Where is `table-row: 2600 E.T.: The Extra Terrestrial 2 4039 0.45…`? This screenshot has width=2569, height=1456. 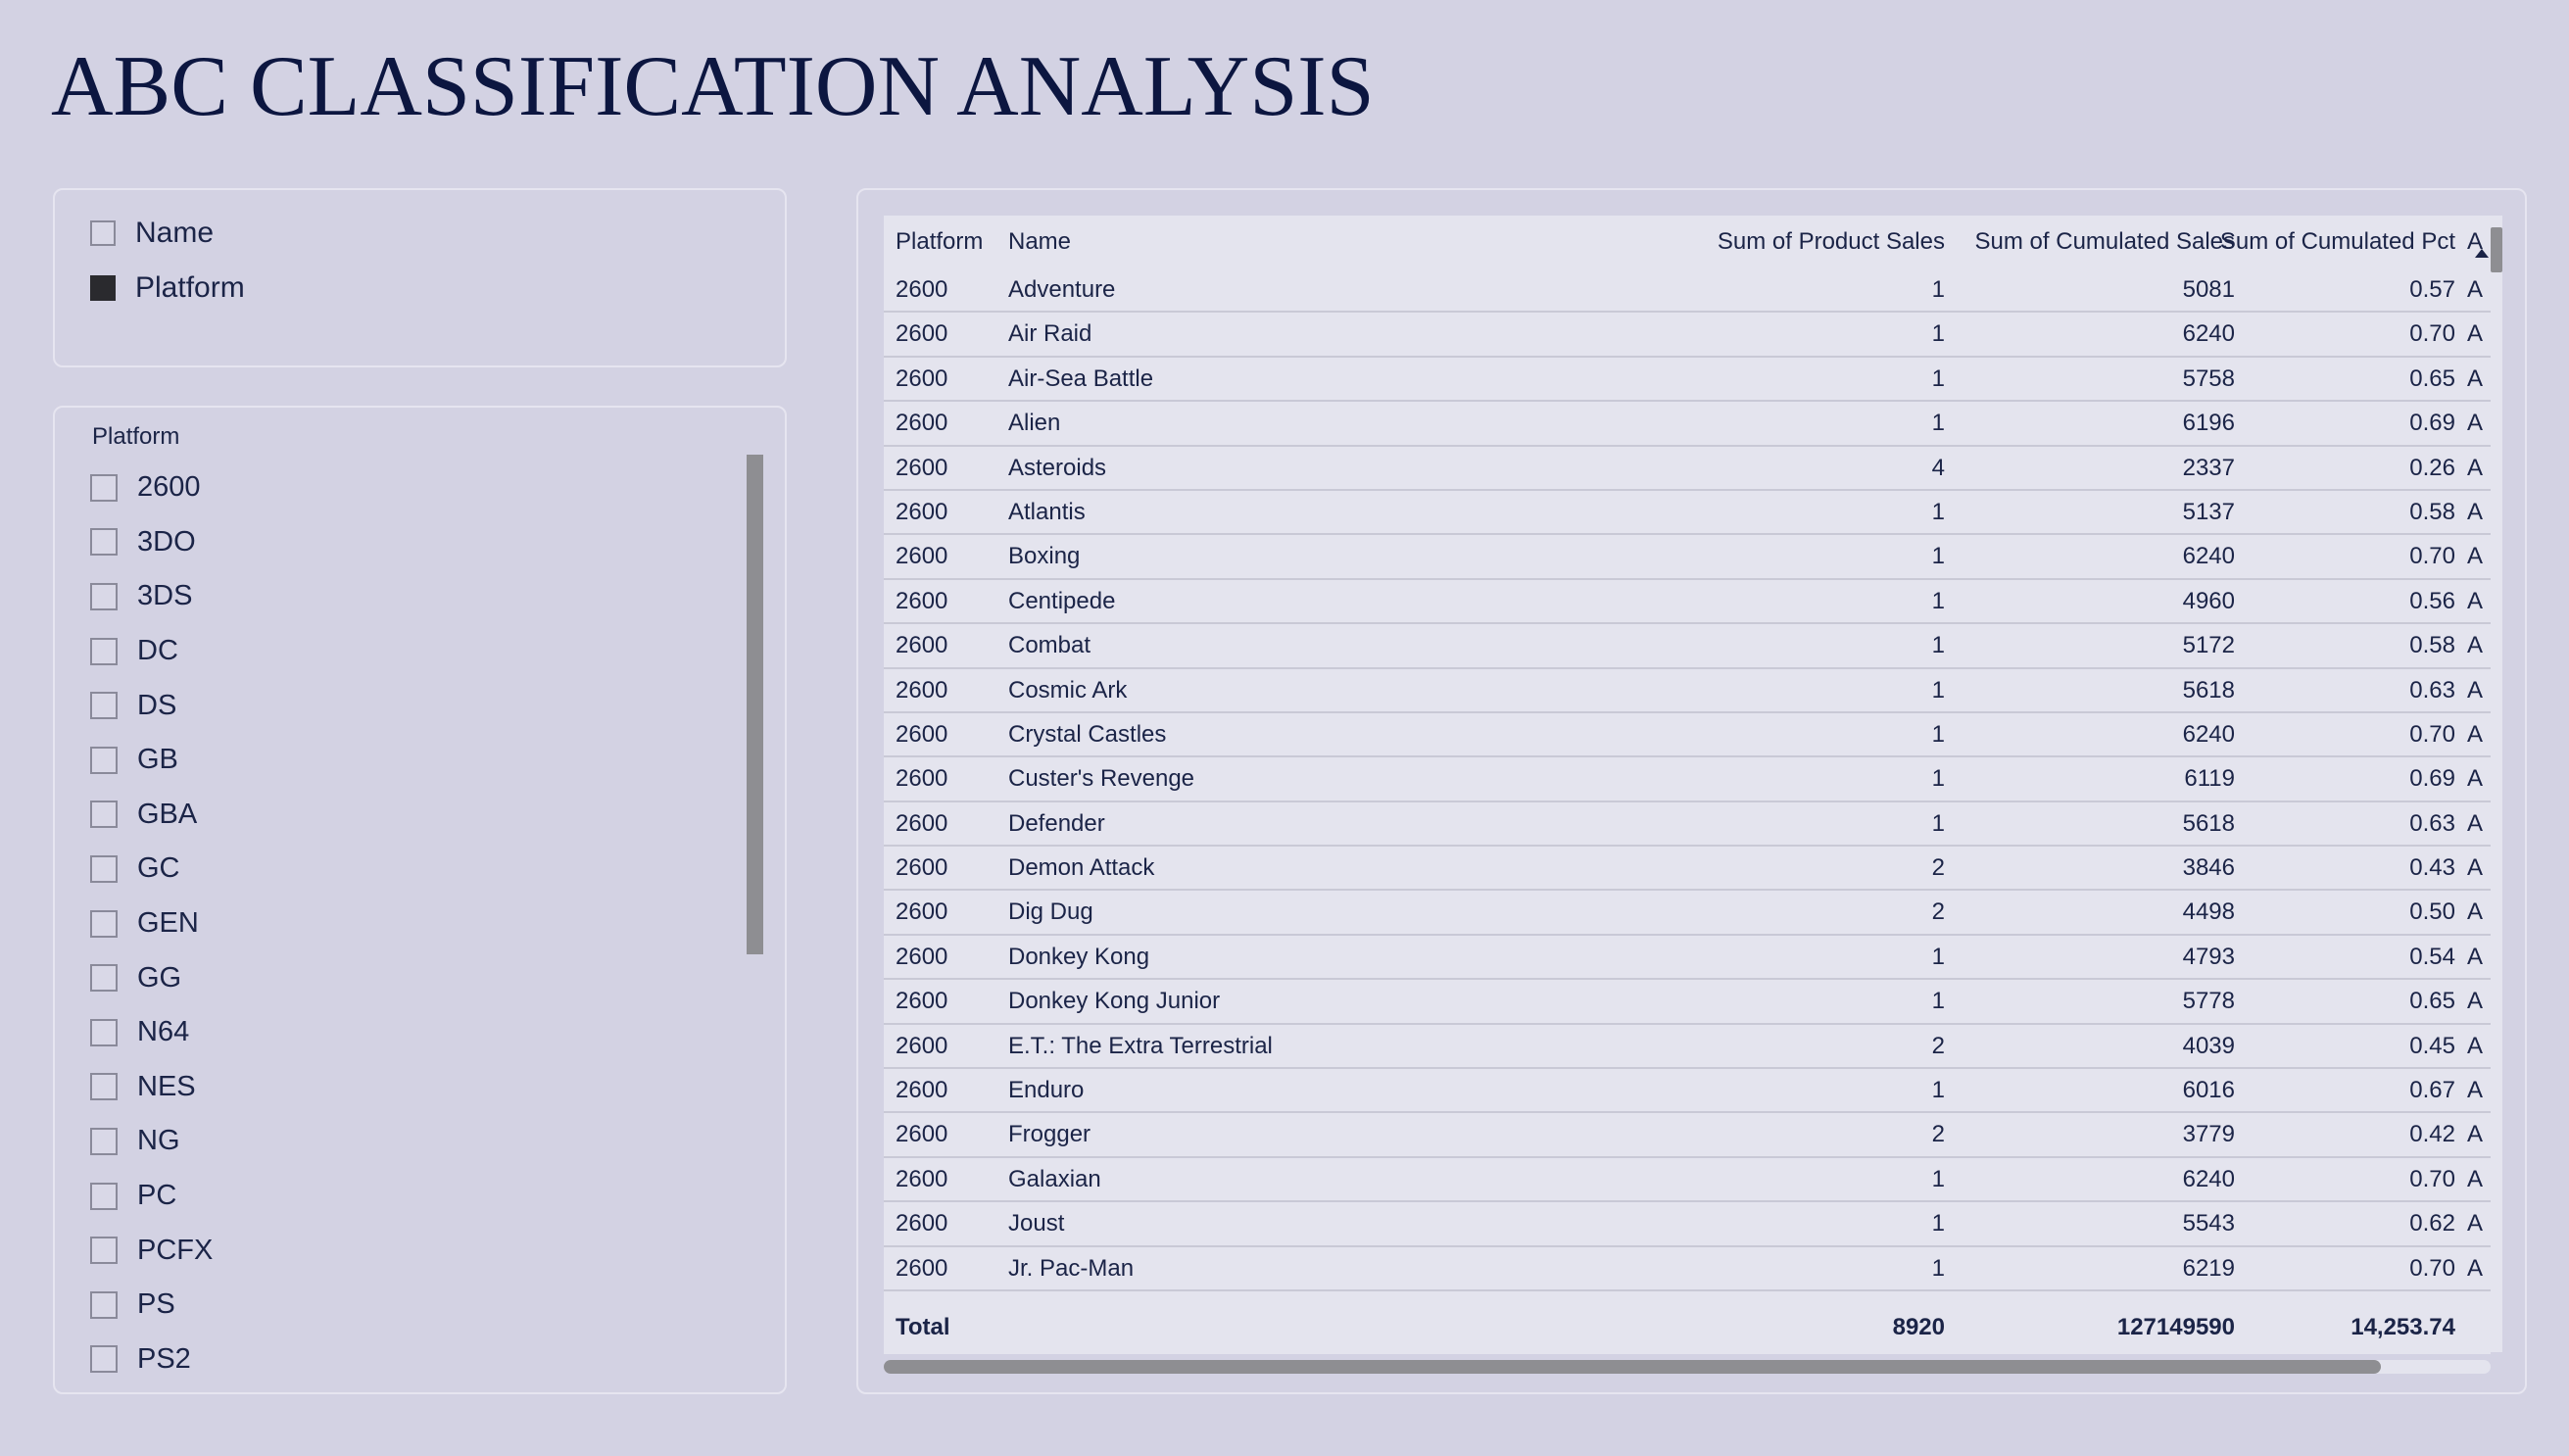 table-row: 2600 E.T.: The Extra Terrestrial 2 4039 0.45… is located at coordinates (1687, 1047).